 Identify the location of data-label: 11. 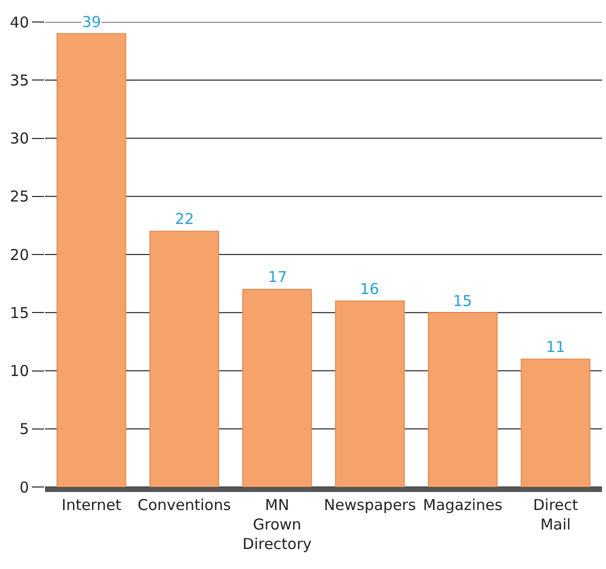
(556, 347).